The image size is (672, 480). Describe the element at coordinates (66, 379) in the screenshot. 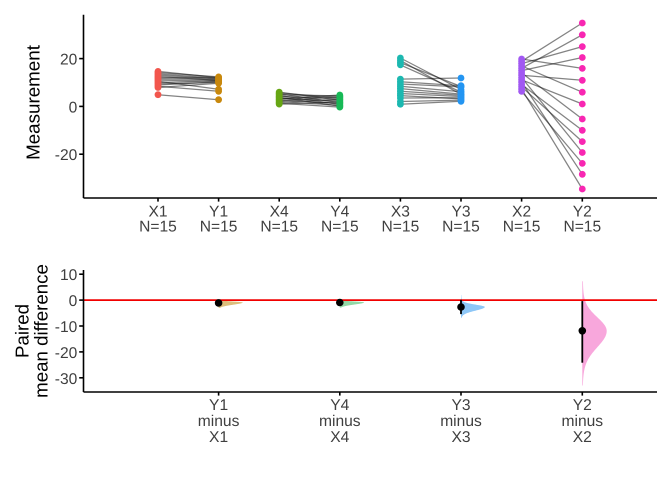

I see `svg-text: -30` at that location.